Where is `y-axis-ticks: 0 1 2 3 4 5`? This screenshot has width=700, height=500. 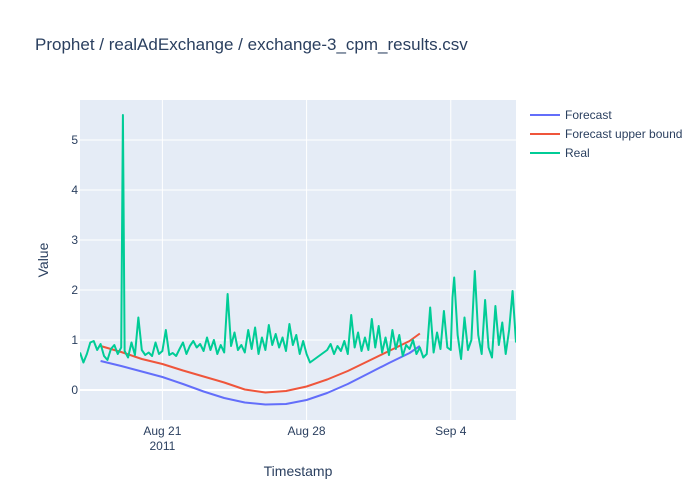
y-axis-ticks: 0 1 2 3 4 5 is located at coordinates (74, 265).